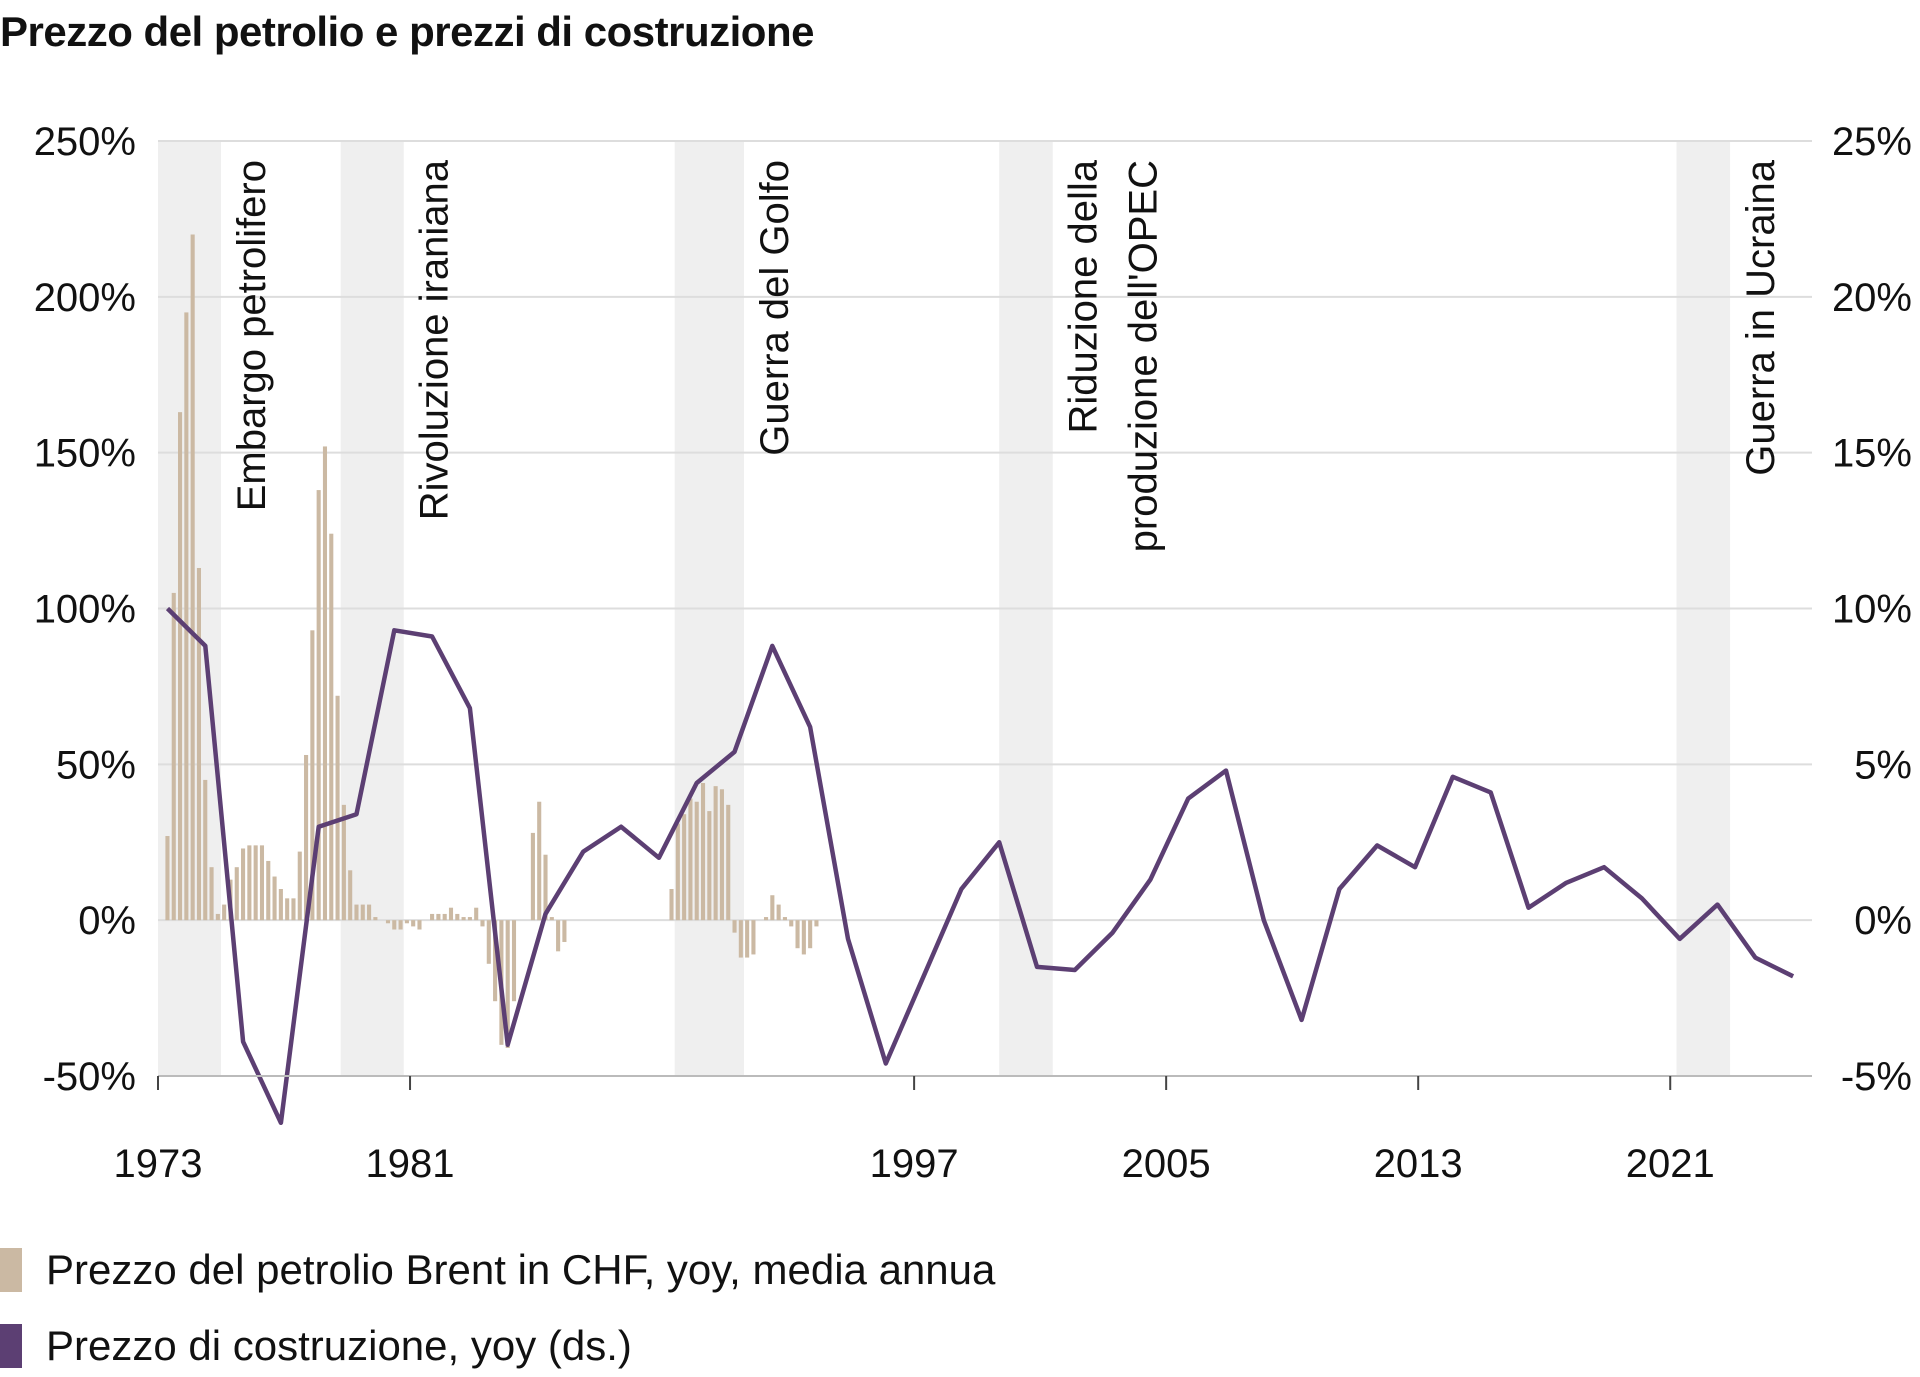 The height and width of the screenshot is (1377, 1920). I want to click on y-right-tick-0: -5%, so click(1876, 1077).